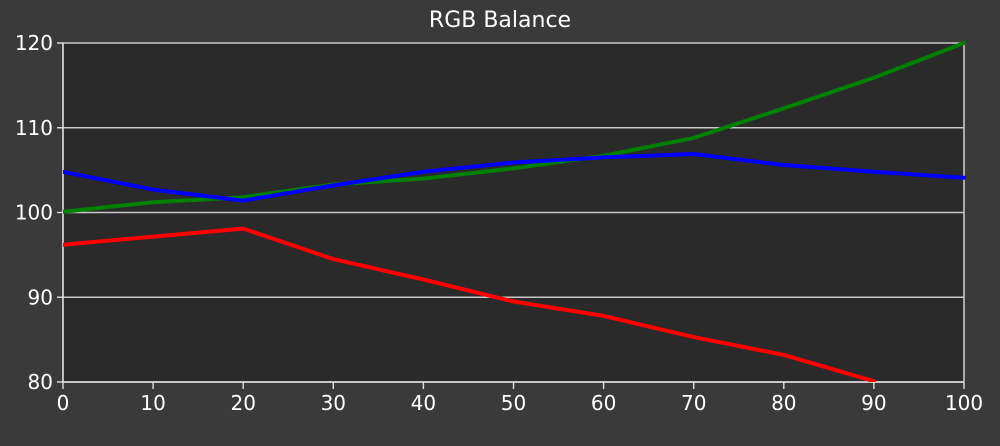 This screenshot has height=446, width=1000. What do you see at coordinates (783, 403) in the screenshot?
I see `x-tick-label: 80` at bounding box center [783, 403].